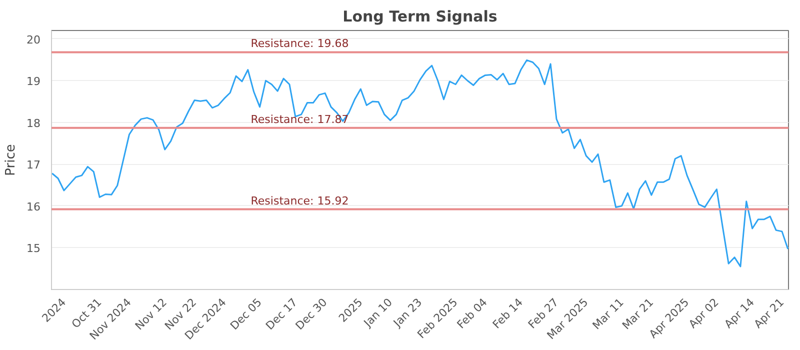 This screenshot has width=800, height=350. Describe the element at coordinates (33, 249) in the screenshot. I see `y-tick-label: 15` at that location.